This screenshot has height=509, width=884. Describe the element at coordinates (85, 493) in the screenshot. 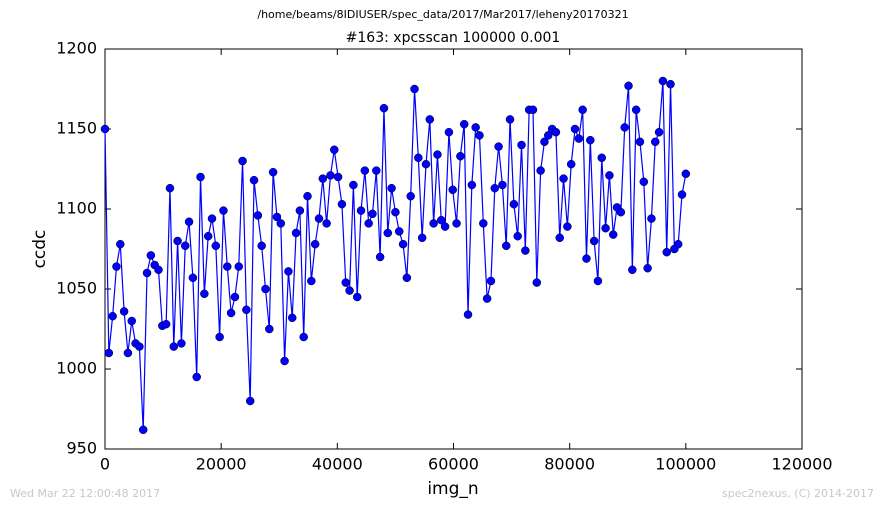

I see `footer-left: Wed Mar 22 12:00:48 2017` at that location.